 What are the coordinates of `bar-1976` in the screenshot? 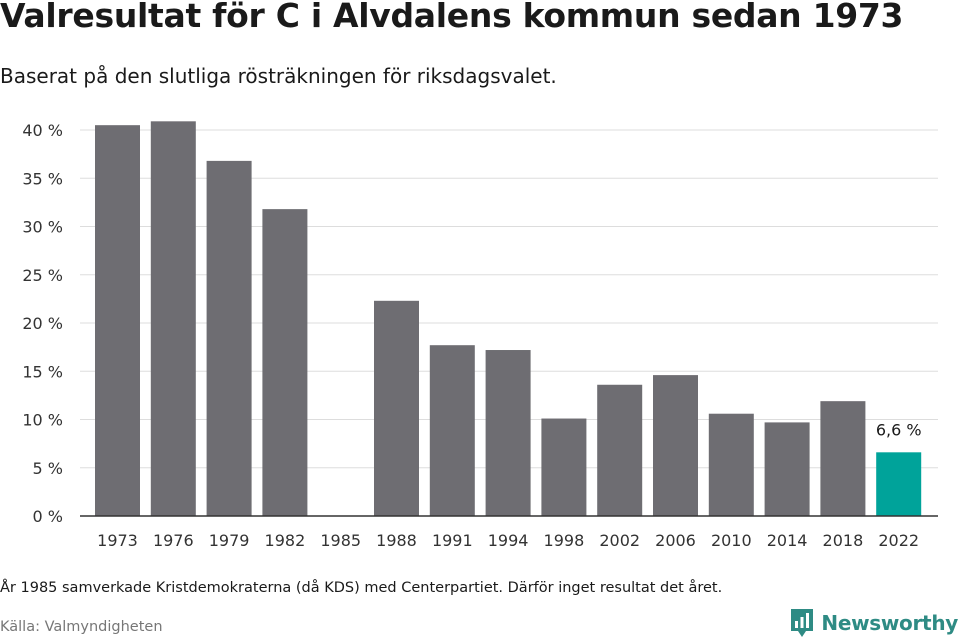 It's located at (173, 318).